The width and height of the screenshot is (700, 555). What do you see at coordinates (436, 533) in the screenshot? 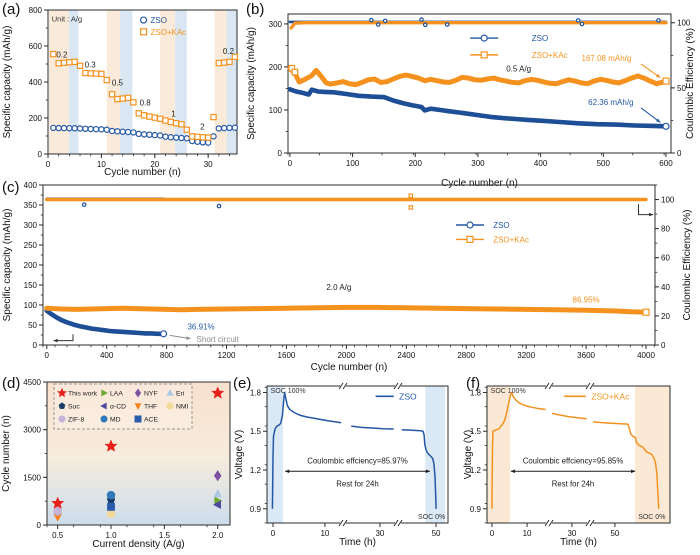
I see `x-tick-label: 50` at bounding box center [436, 533].